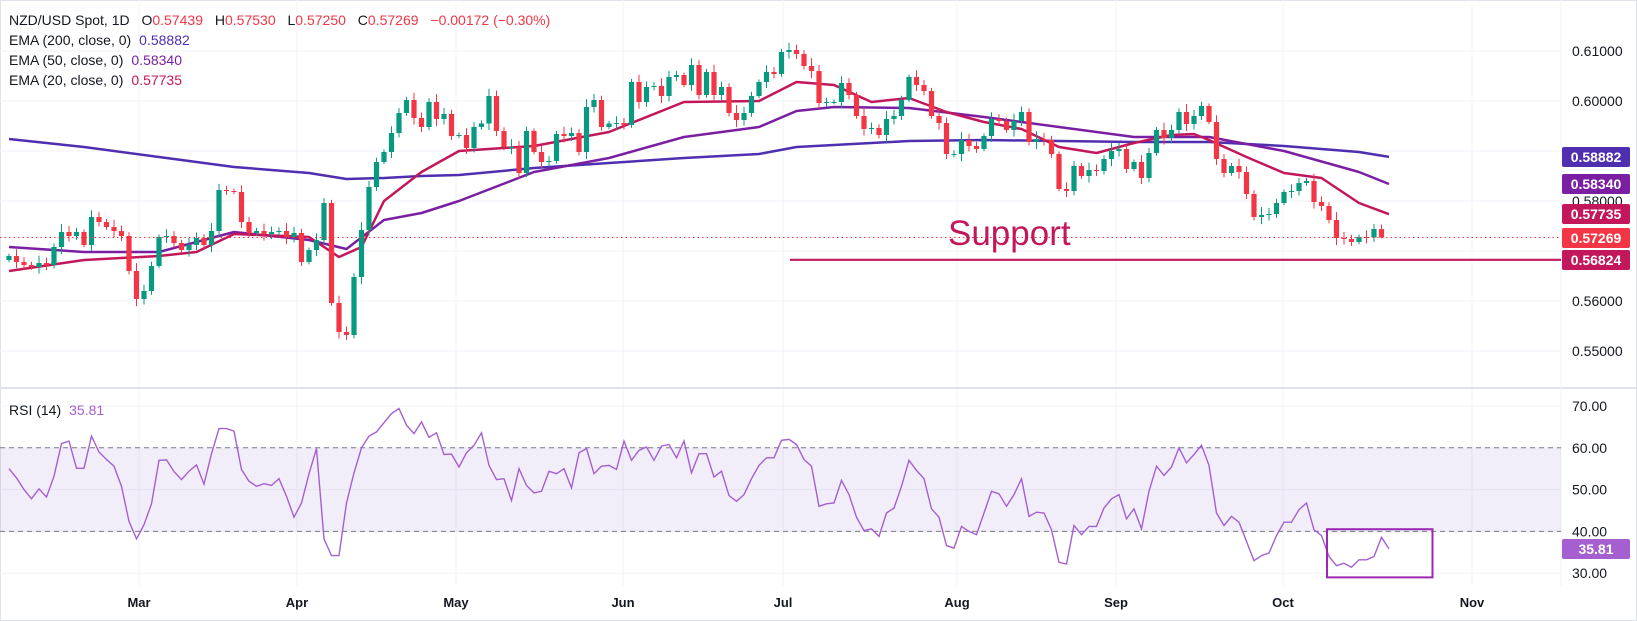 The image size is (1637, 621). I want to click on indicator-legend-ema20: EMA (20, close, 0) 0.57735, so click(95, 80).